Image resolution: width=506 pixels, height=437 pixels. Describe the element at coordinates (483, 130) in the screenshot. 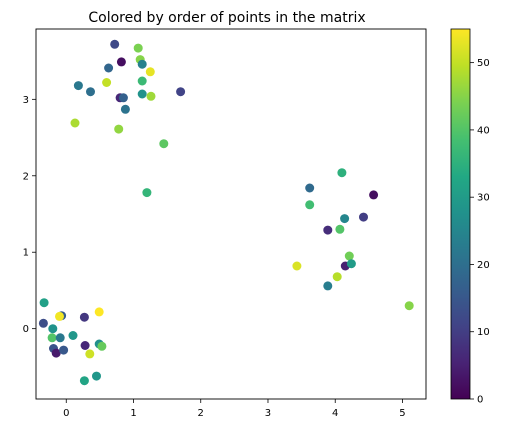

I see `colorbar-tick-label: 40` at that location.